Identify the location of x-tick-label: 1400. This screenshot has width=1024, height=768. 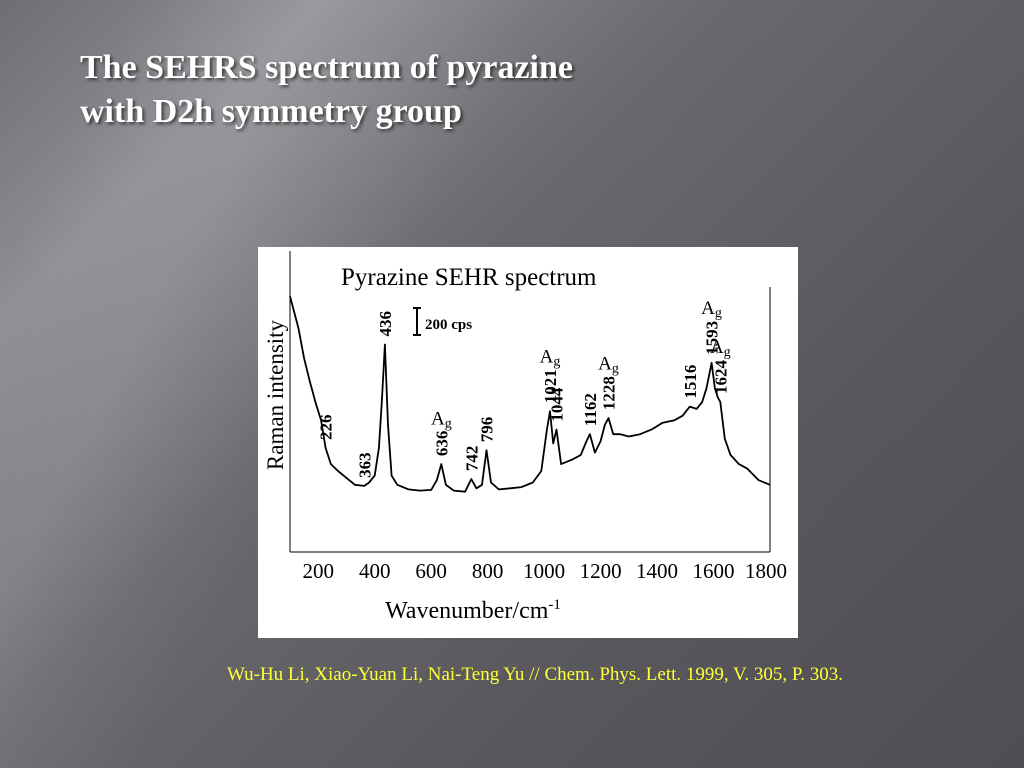
(657, 571).